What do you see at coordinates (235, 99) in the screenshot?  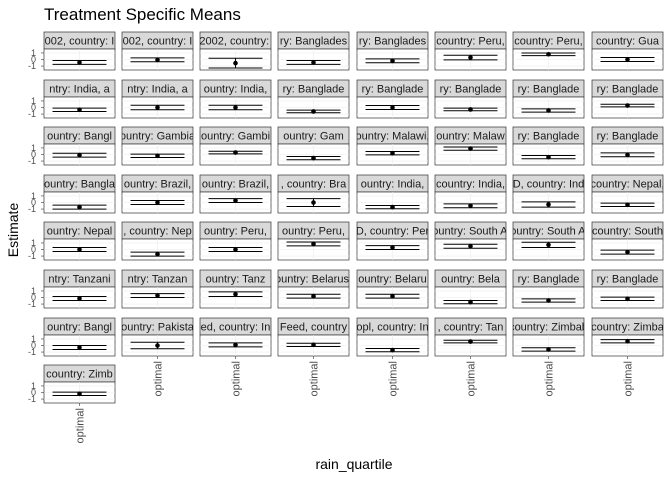 I see `facet-panel: ountry: India,` at bounding box center [235, 99].